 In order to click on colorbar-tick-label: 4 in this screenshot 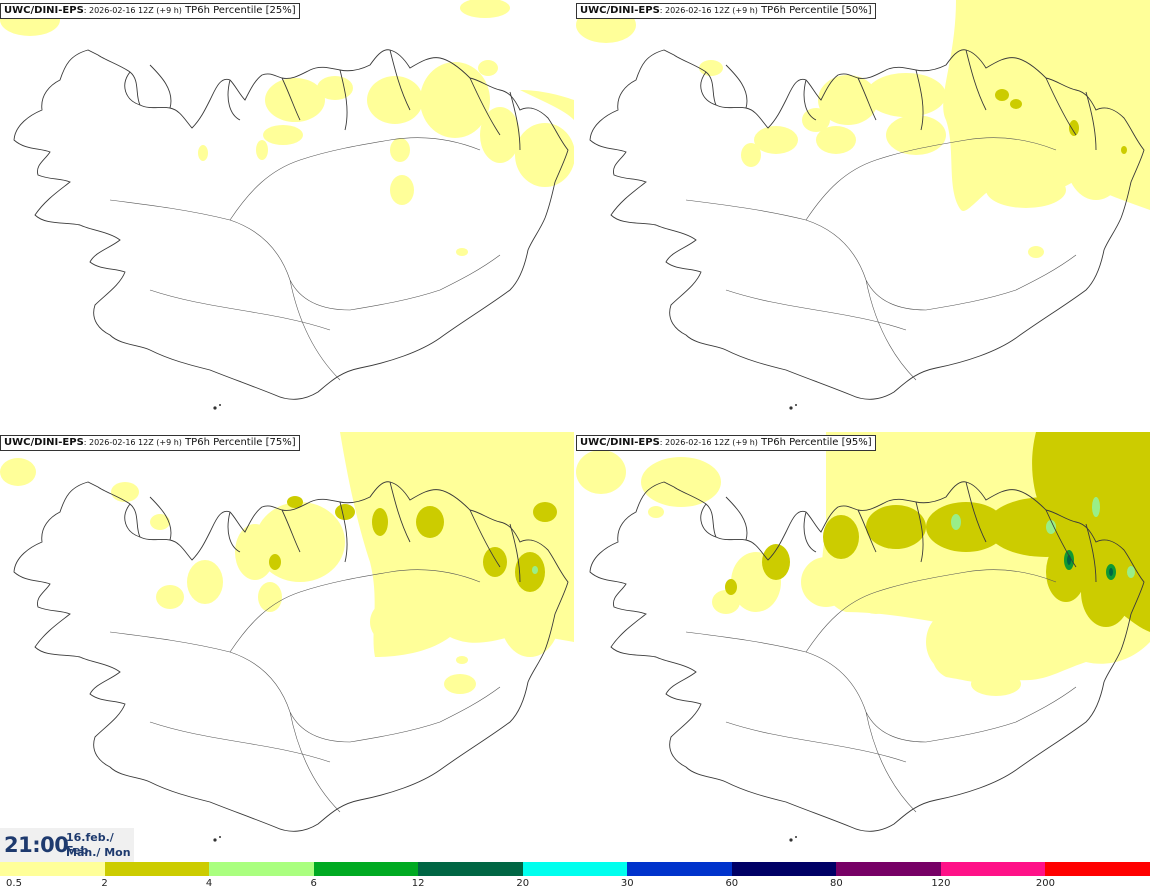, I will do `click(209, 883)`.